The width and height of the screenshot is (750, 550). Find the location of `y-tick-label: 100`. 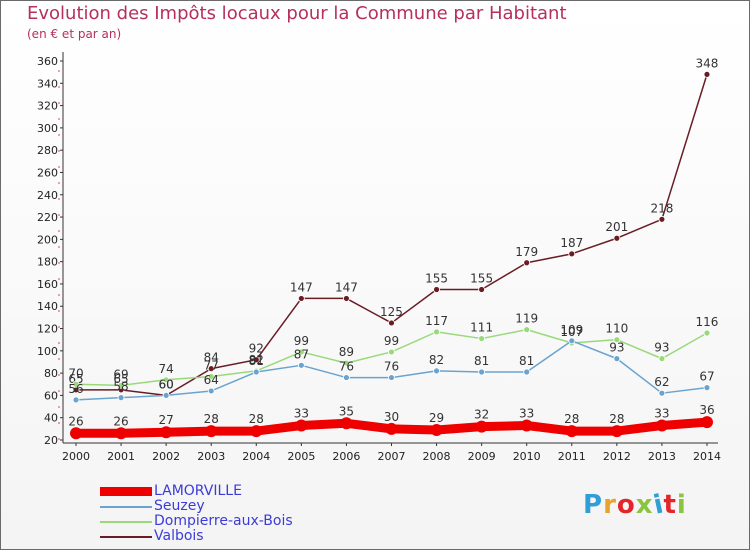

y-tick-label: 100 is located at coordinates (47, 351).